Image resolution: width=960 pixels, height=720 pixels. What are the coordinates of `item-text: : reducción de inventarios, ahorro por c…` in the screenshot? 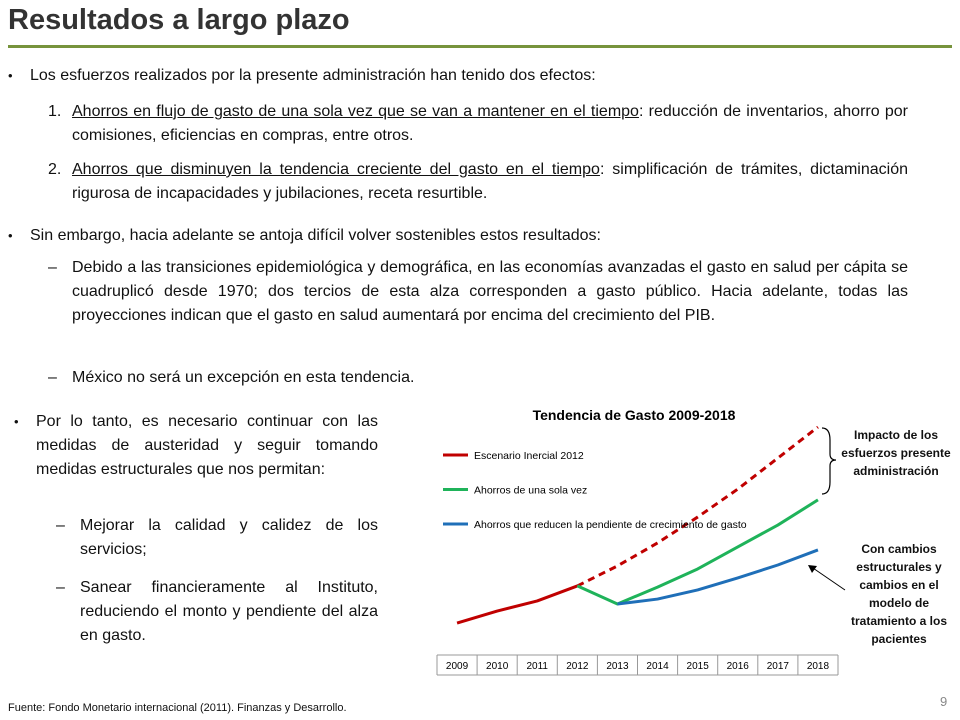 It's located at (490, 123).